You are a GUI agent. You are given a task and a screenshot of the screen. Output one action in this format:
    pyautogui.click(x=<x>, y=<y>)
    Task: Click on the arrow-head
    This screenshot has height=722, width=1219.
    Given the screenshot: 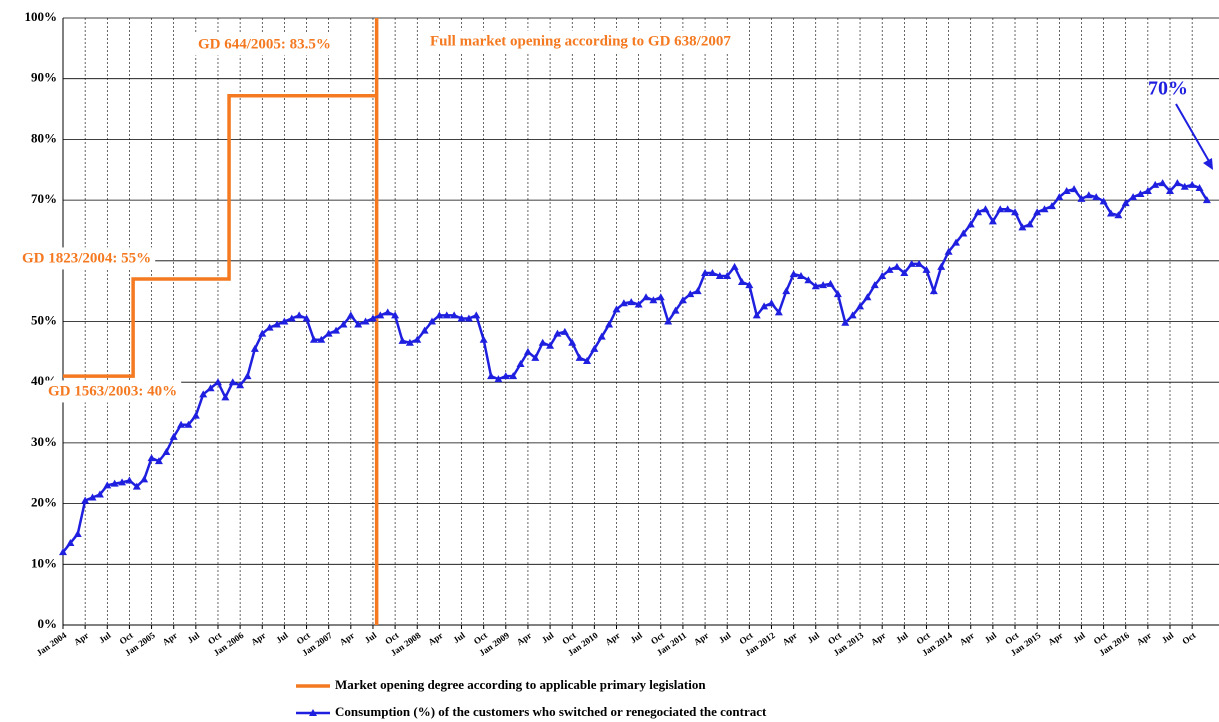 What is the action you would take?
    pyautogui.click(x=1208, y=164)
    